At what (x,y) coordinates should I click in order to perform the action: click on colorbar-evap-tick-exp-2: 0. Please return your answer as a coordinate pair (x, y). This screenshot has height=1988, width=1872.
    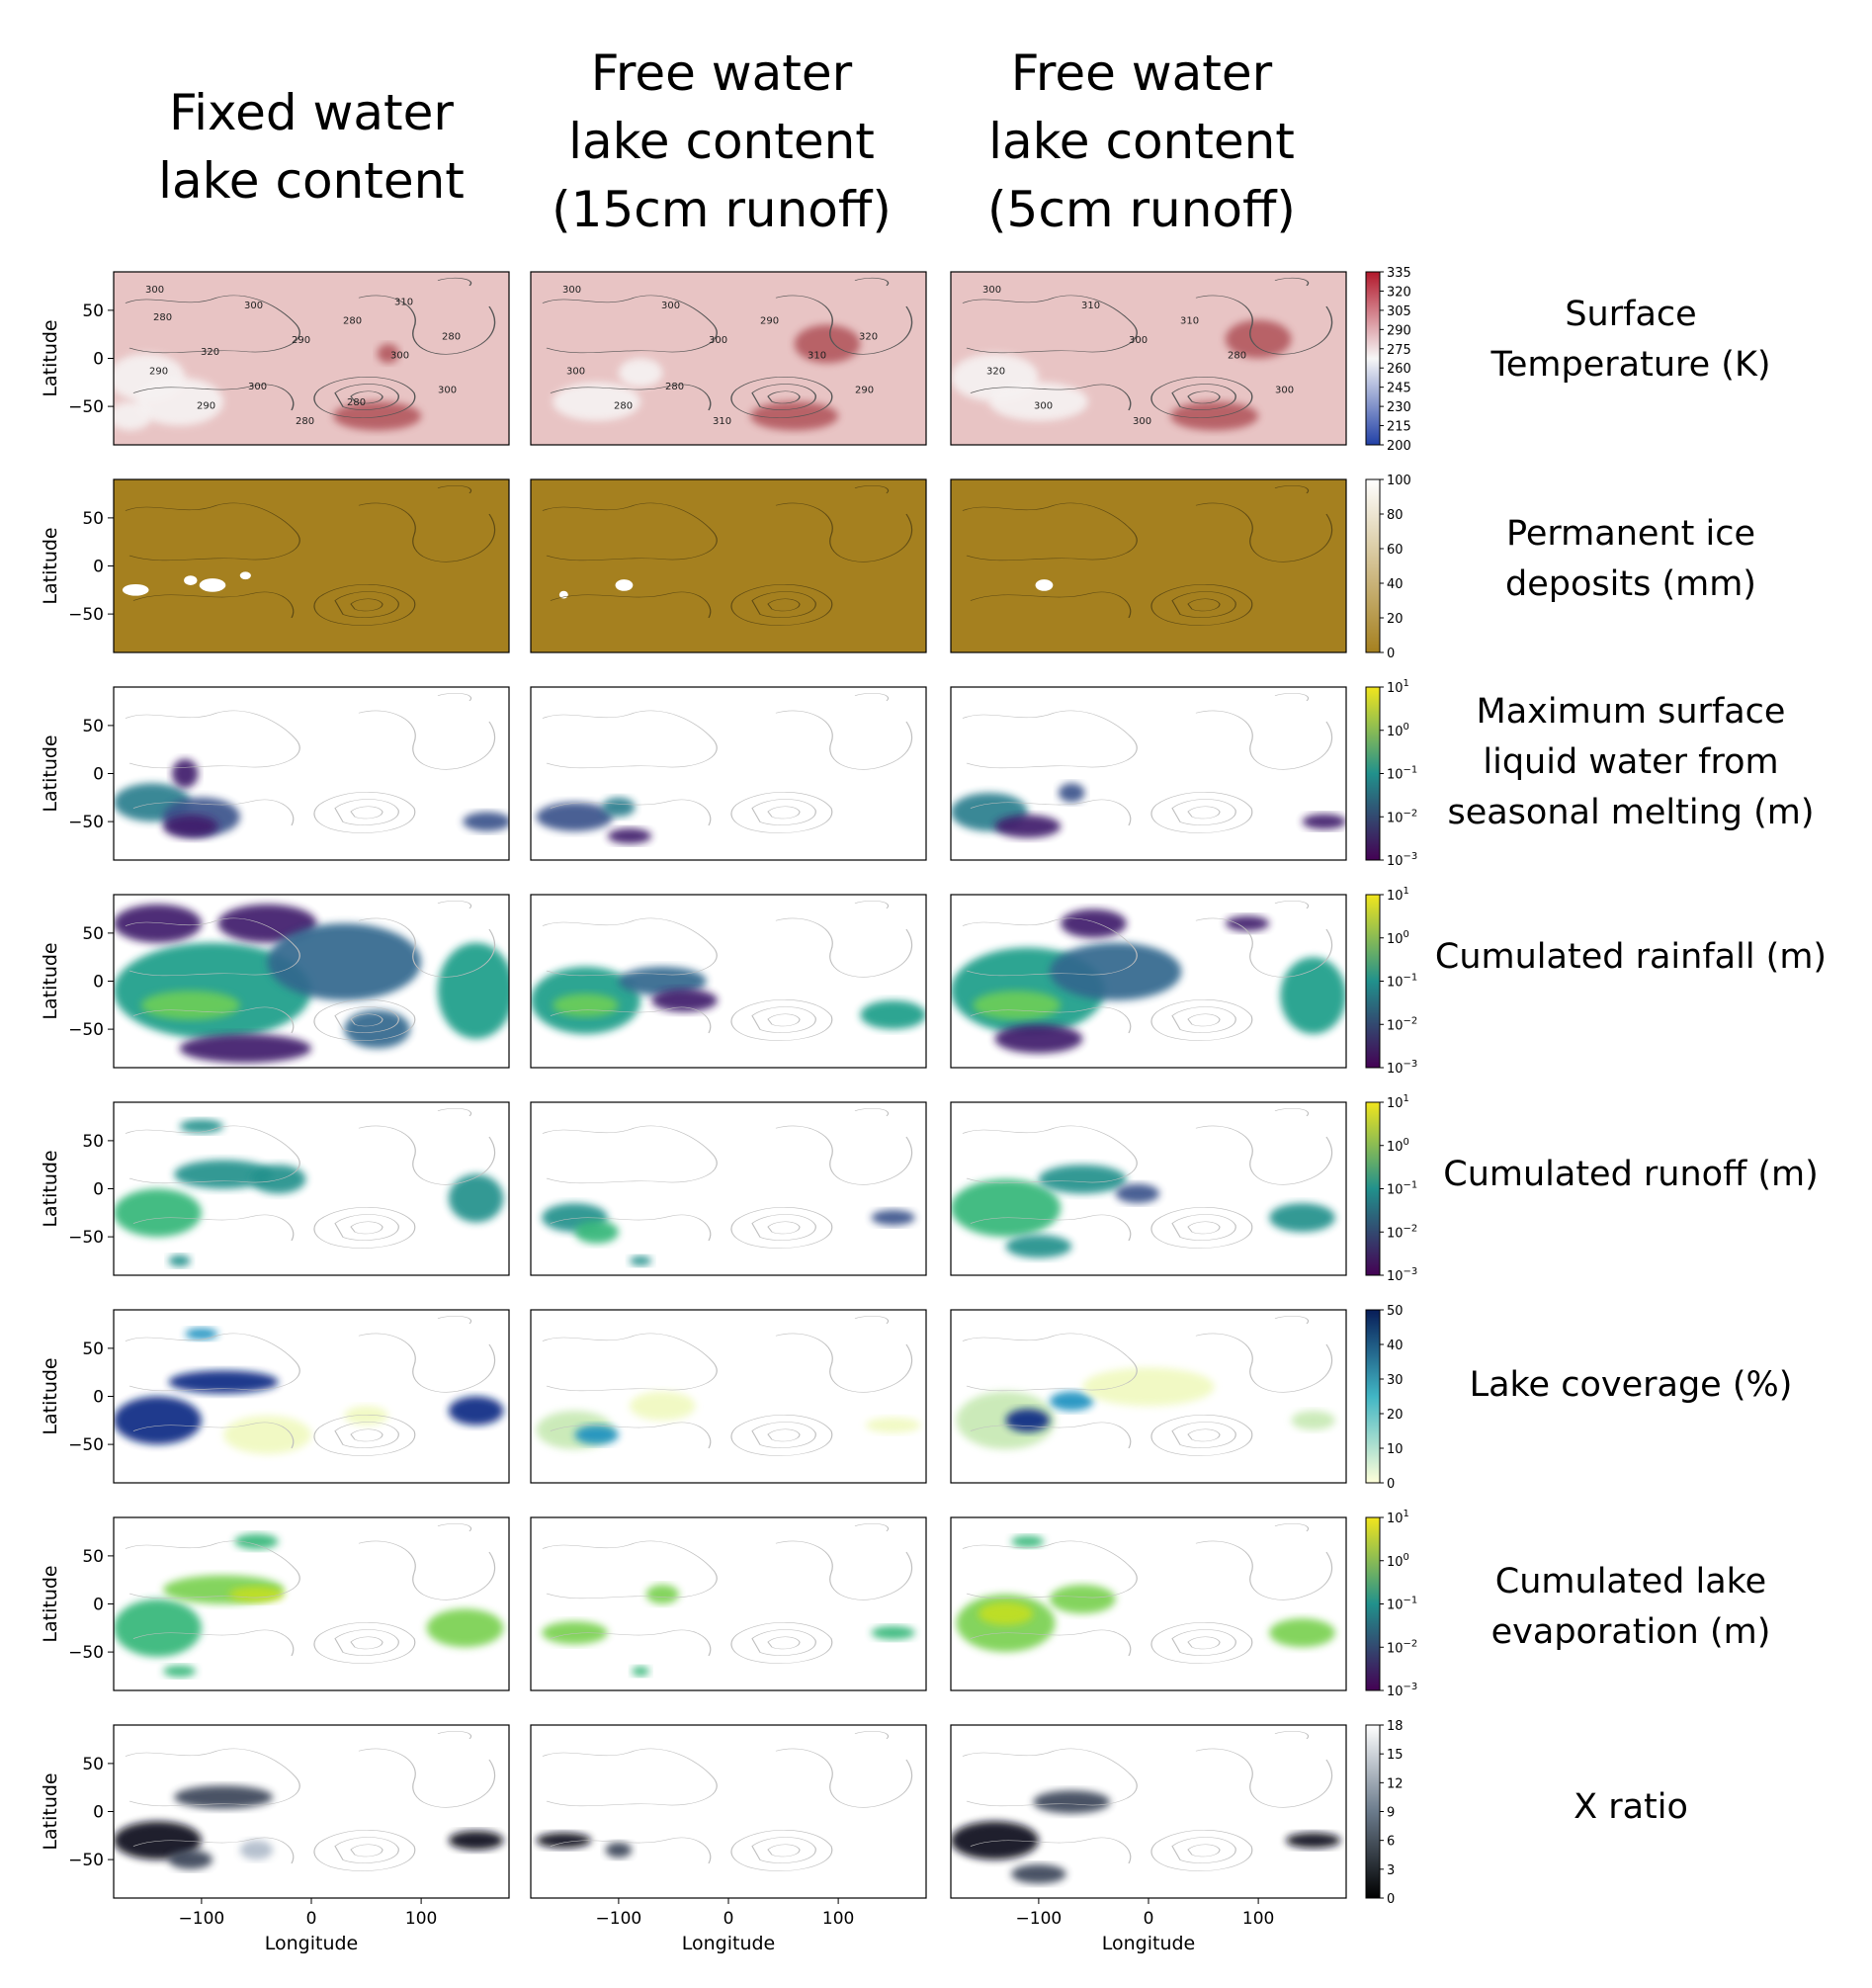
    Looking at the image, I should click on (1406, 1557).